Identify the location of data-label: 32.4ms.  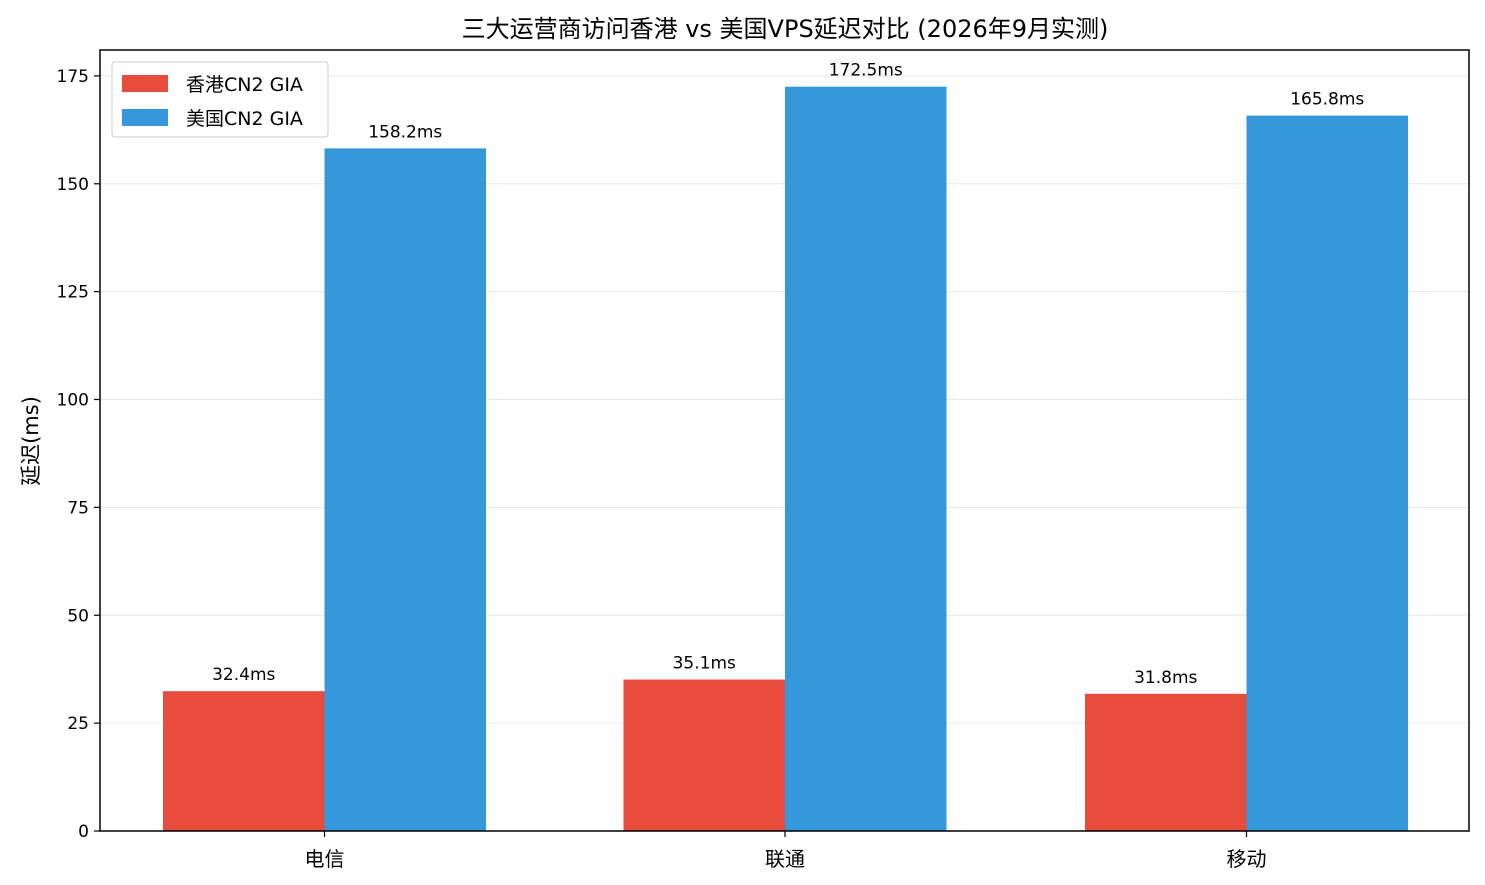
(243, 675).